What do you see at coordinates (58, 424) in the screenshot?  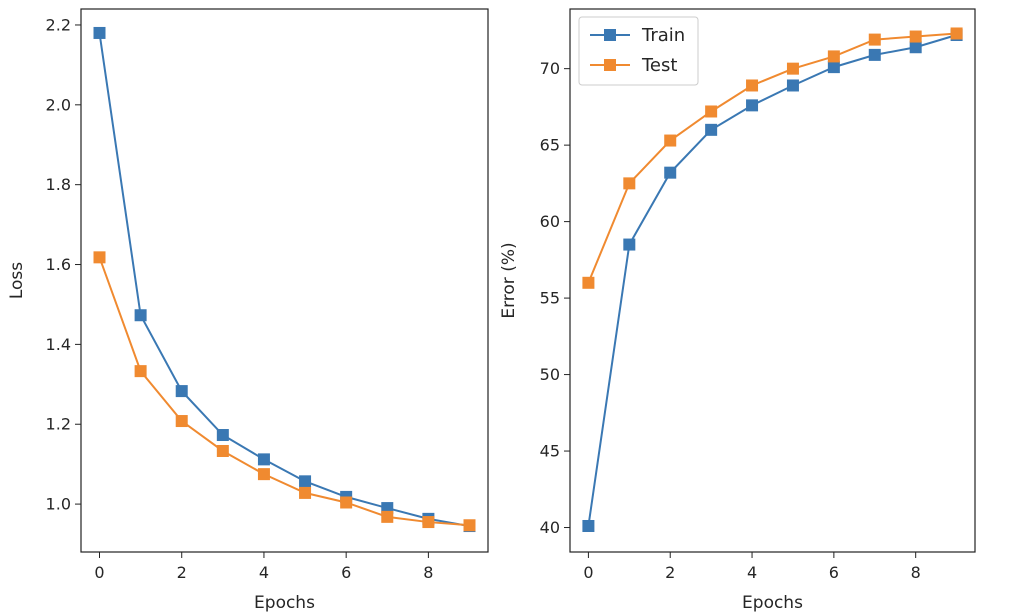 I see `y-tick-label: 1.2` at bounding box center [58, 424].